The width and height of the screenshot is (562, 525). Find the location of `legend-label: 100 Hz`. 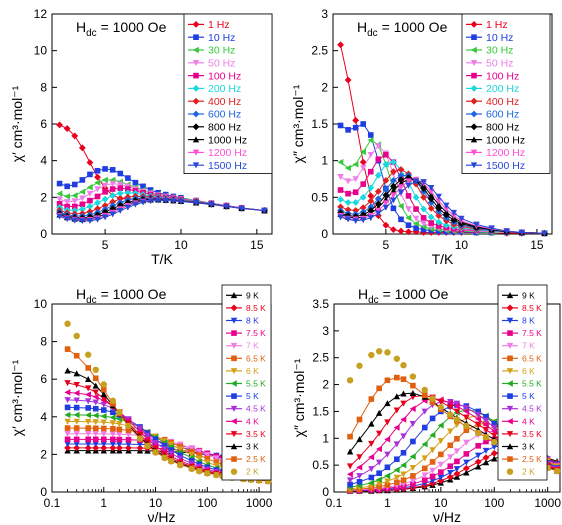

legend-label: 100 Hz is located at coordinates (224, 76).